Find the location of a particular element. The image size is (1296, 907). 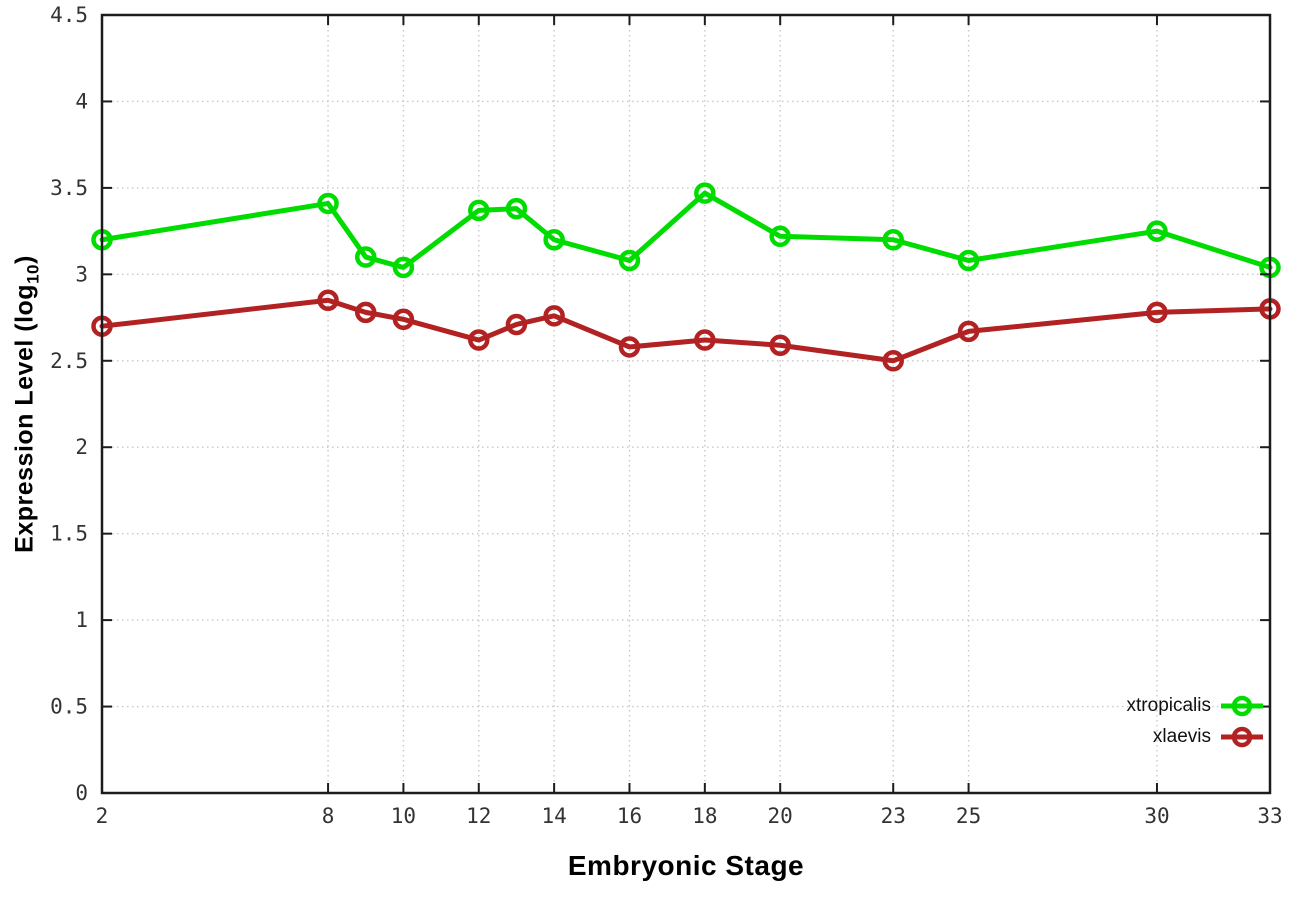

y-axis-title-close: ) is located at coordinates (24, 259).